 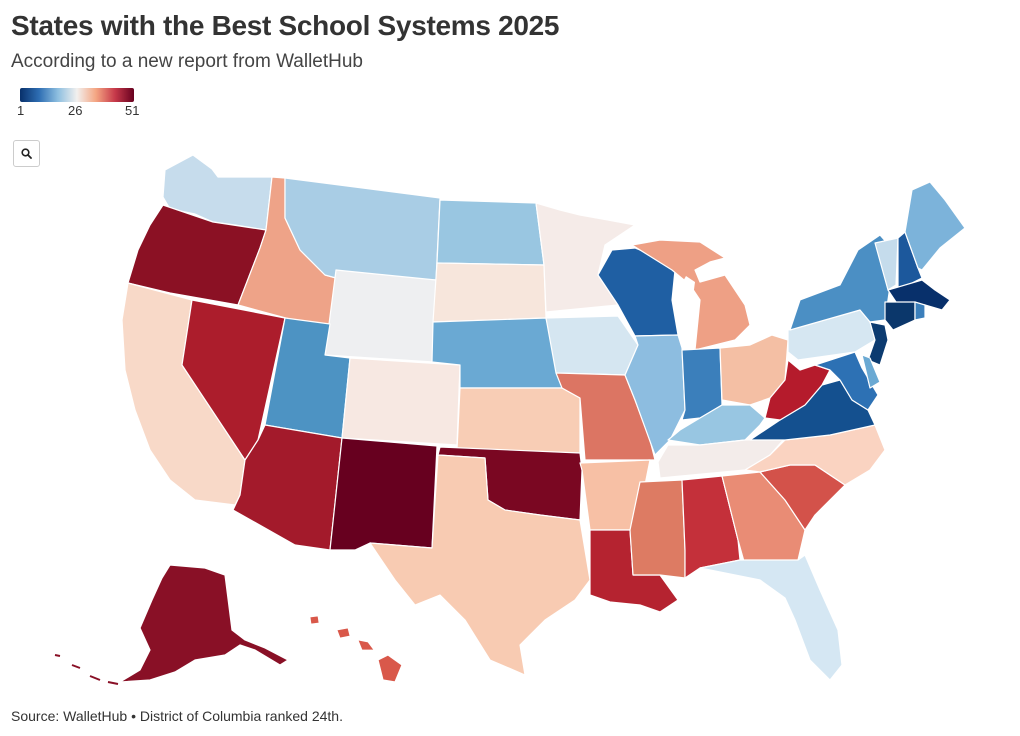 What do you see at coordinates (480, 565) in the screenshot?
I see `state-TX` at bounding box center [480, 565].